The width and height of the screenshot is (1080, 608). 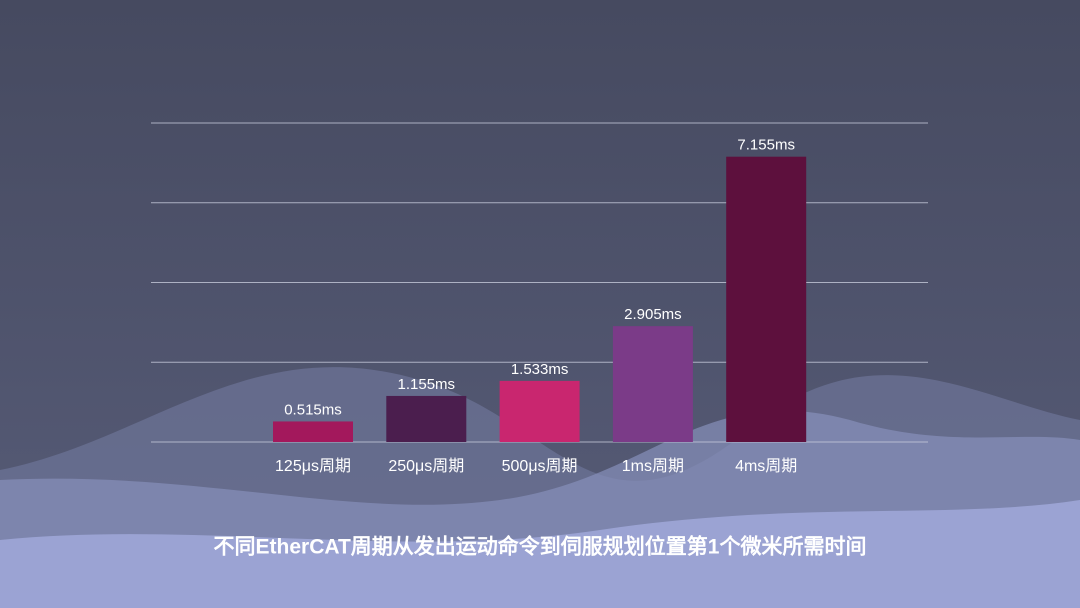 What do you see at coordinates (766, 145) in the screenshot?
I see `value-label: 7.155ms` at bounding box center [766, 145].